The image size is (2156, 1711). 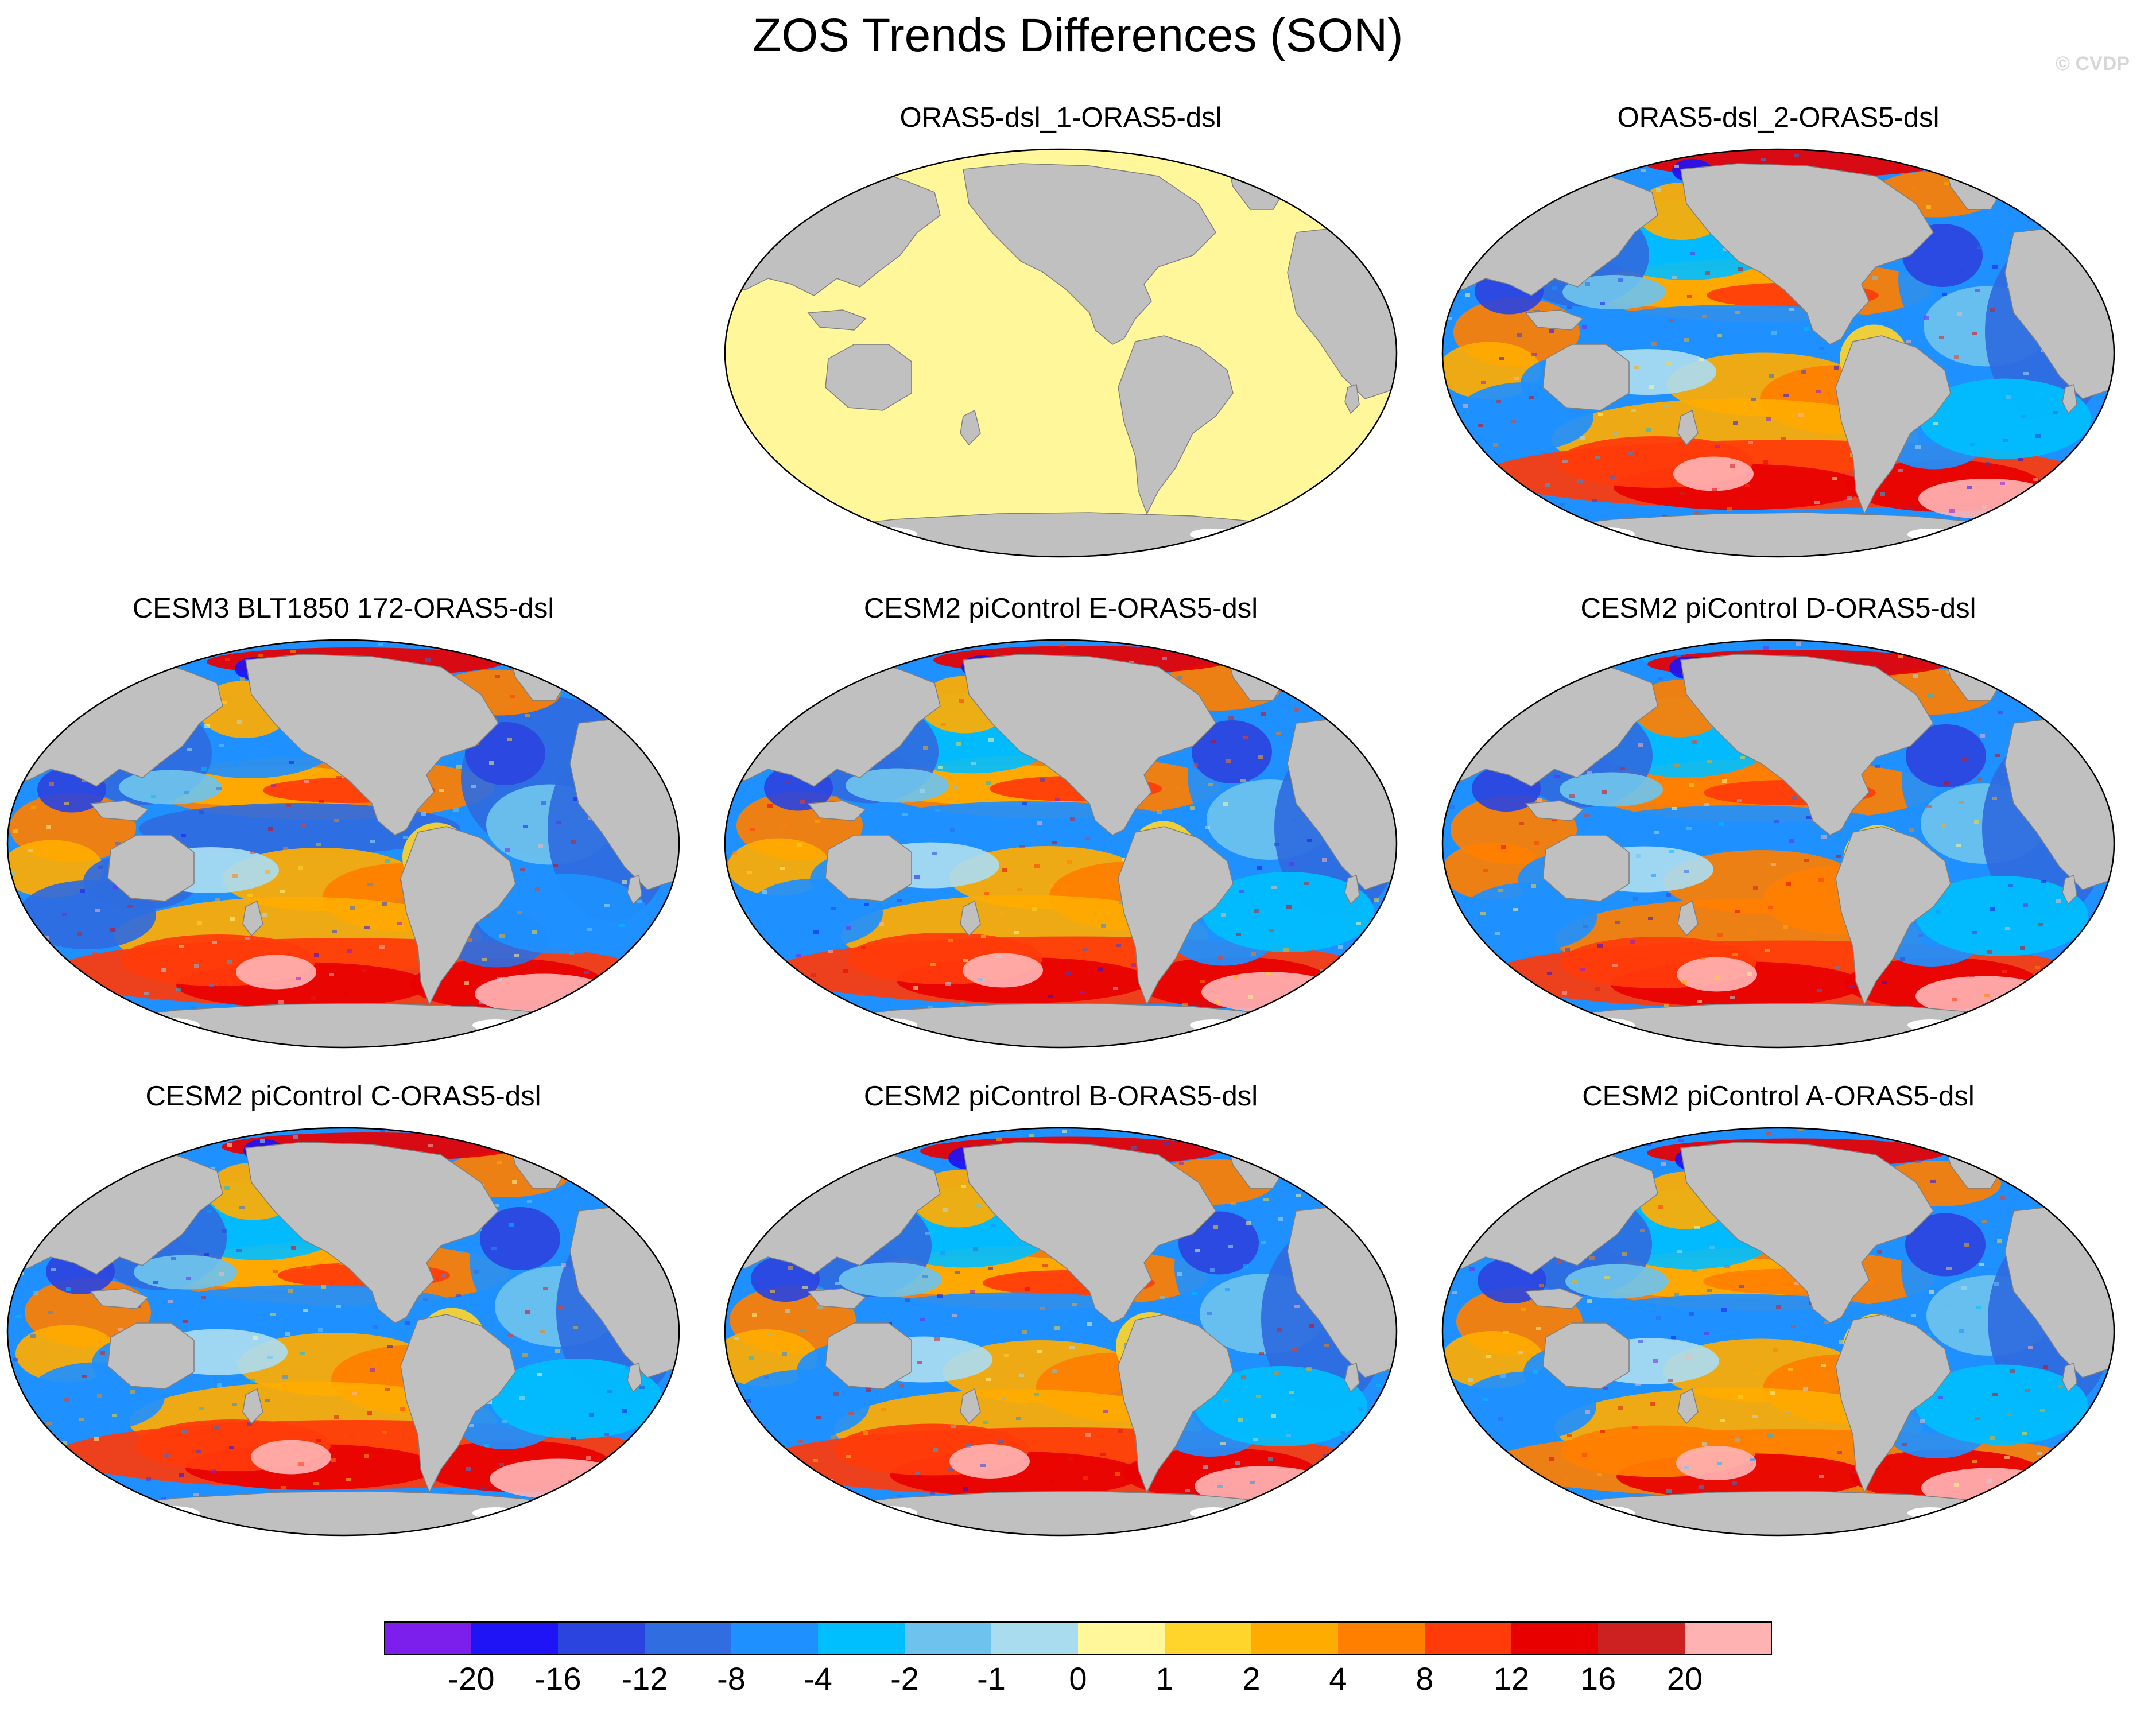 What do you see at coordinates (343, 1332) in the screenshot?
I see `map-border` at bounding box center [343, 1332].